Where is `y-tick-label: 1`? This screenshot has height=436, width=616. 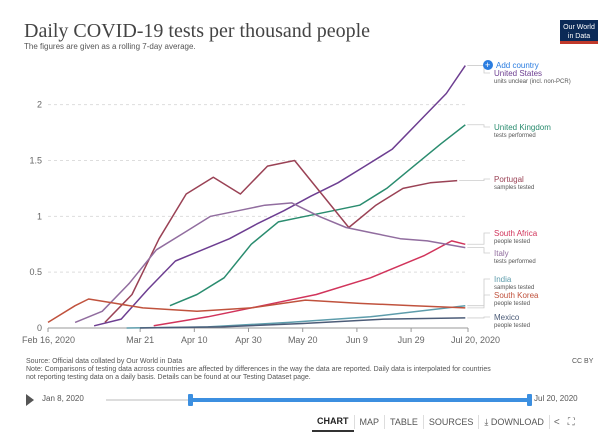 y-tick-label: 1 is located at coordinates (39, 216).